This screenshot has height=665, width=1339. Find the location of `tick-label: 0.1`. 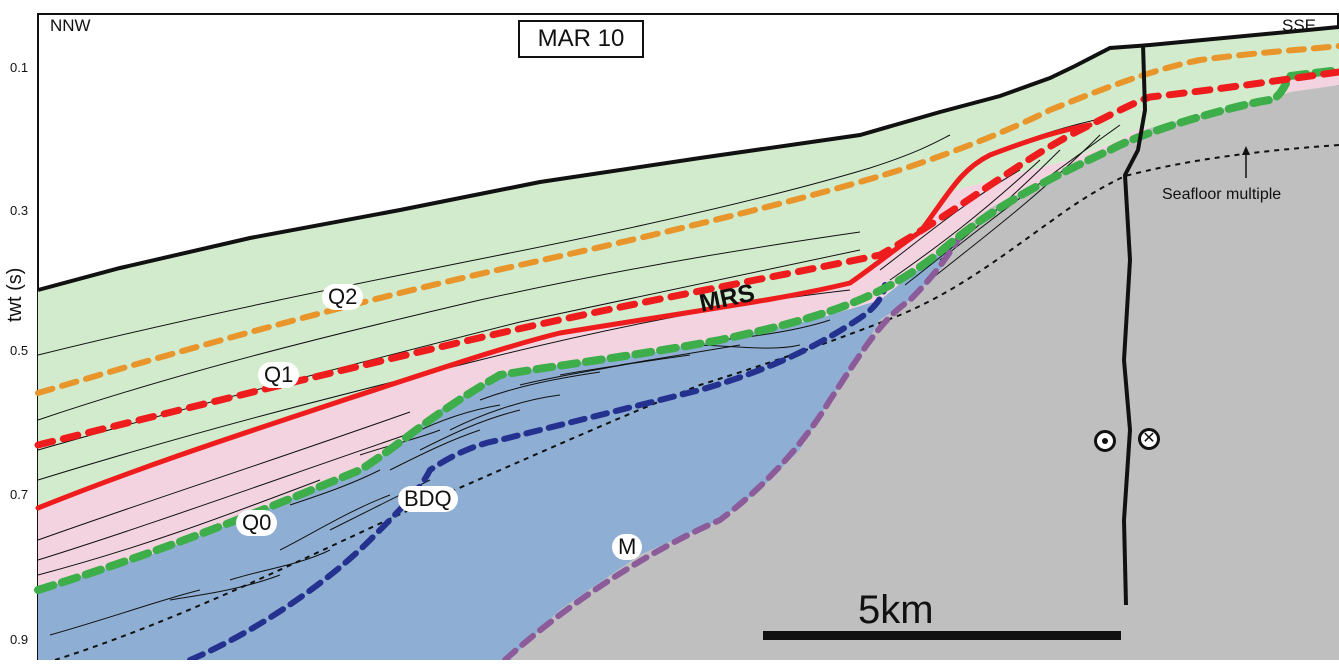

tick-label: 0.1 is located at coordinates (19, 67).